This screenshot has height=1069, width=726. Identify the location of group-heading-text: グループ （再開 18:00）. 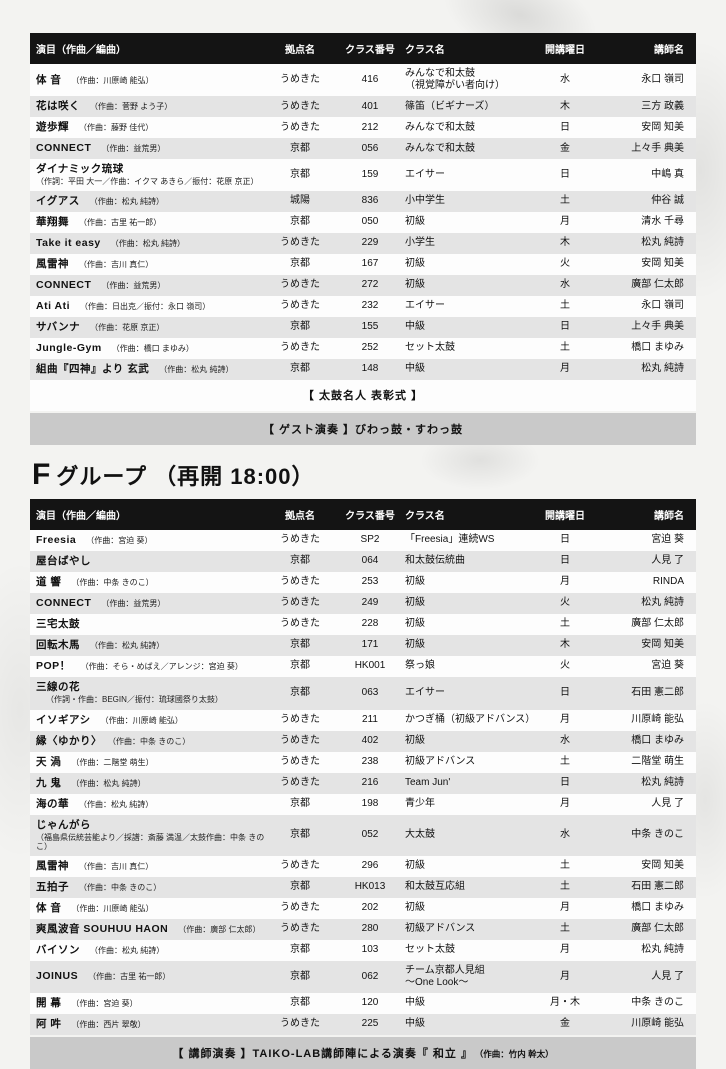
(185, 476).